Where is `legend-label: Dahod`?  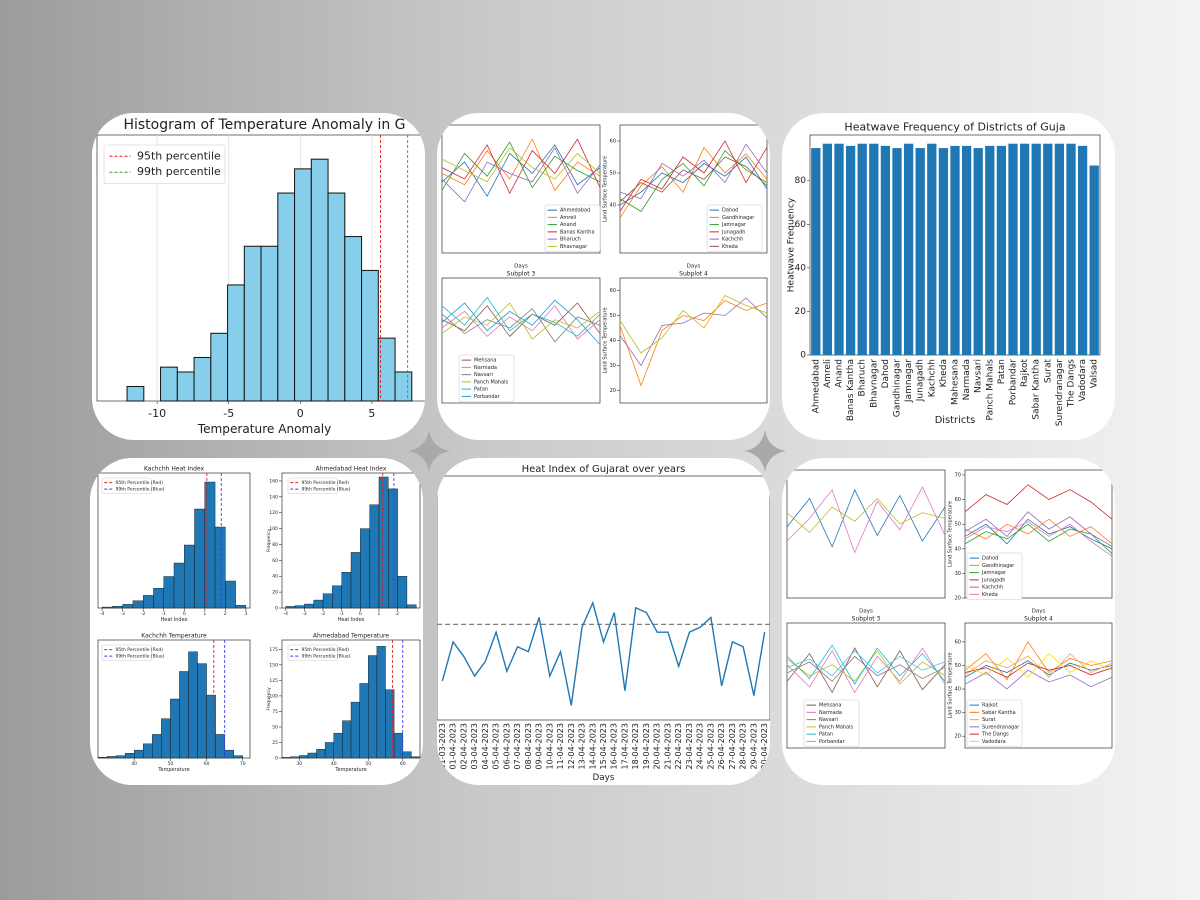 legend-label: Dahod is located at coordinates (730, 211).